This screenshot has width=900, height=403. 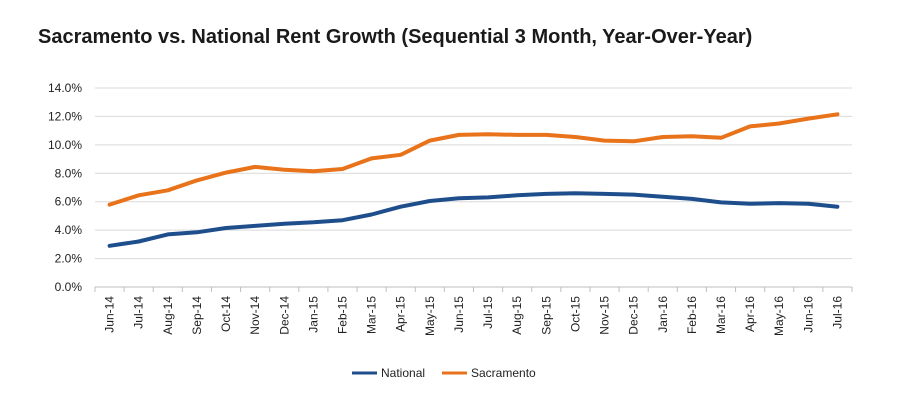 What do you see at coordinates (139, 312) in the screenshot?
I see `x-tick-label: Jul-14` at bounding box center [139, 312].